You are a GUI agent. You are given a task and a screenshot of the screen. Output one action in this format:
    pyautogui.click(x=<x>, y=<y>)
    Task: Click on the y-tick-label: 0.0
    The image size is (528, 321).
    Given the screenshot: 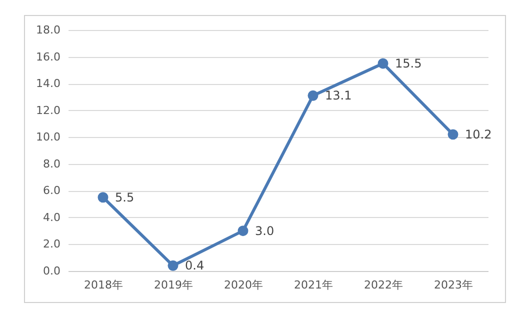 What is the action you would take?
    pyautogui.click(x=51, y=271)
    